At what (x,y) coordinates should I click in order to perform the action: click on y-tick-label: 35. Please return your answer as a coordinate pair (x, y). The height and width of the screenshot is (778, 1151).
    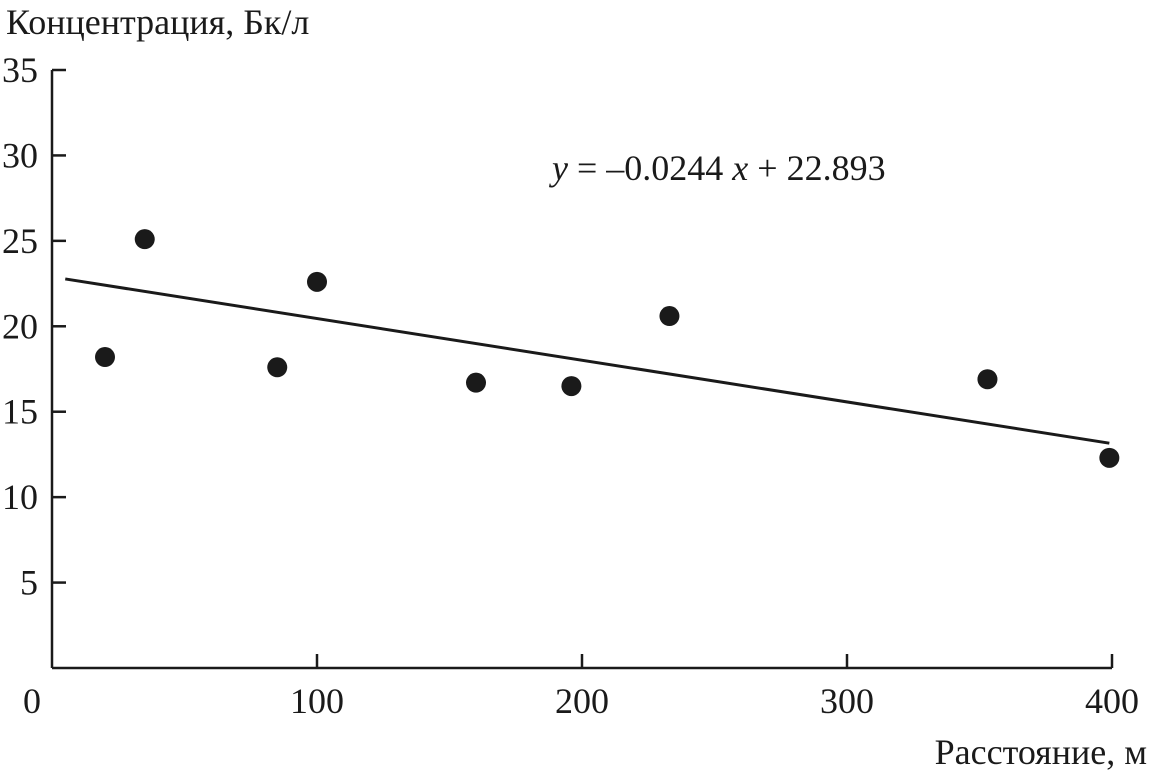
    Looking at the image, I should click on (20, 70).